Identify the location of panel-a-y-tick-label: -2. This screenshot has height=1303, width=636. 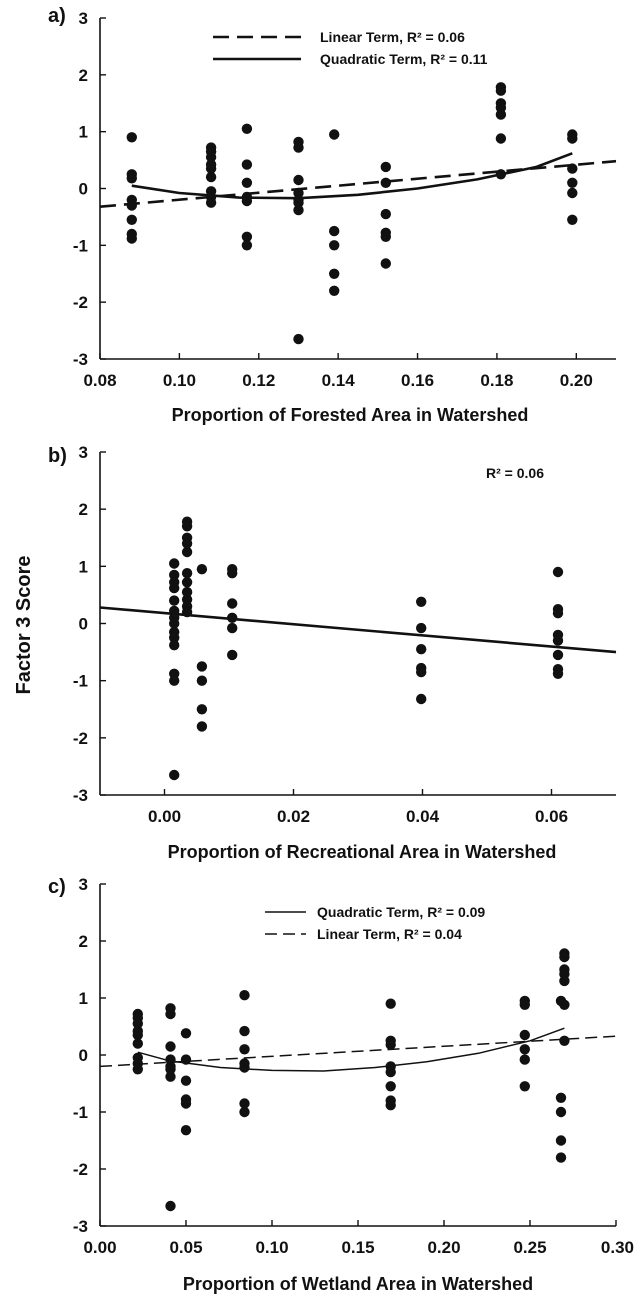
(80, 302).